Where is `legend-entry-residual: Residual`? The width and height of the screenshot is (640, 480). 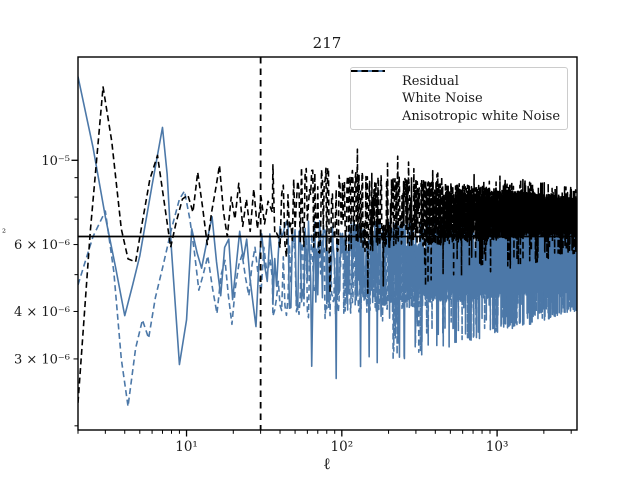
legend-entry-residual: Residual is located at coordinates (456, 79).